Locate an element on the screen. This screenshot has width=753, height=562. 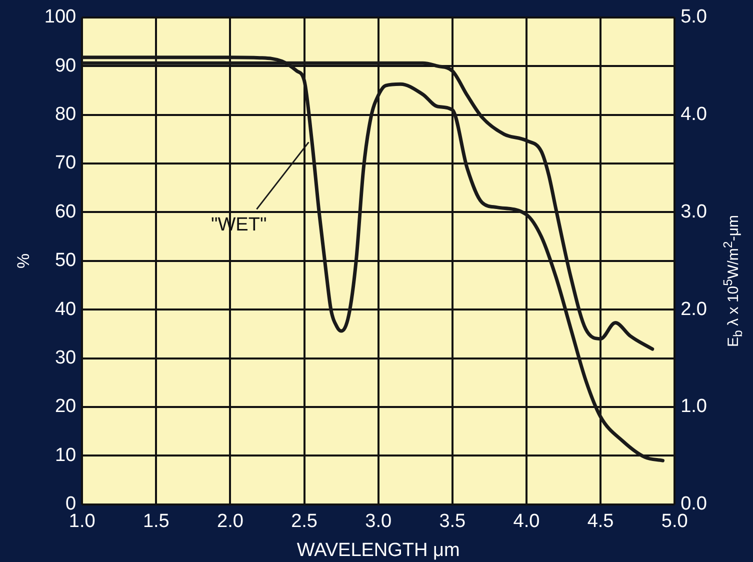
x-tick-label: 3.5 is located at coordinates (452, 521).